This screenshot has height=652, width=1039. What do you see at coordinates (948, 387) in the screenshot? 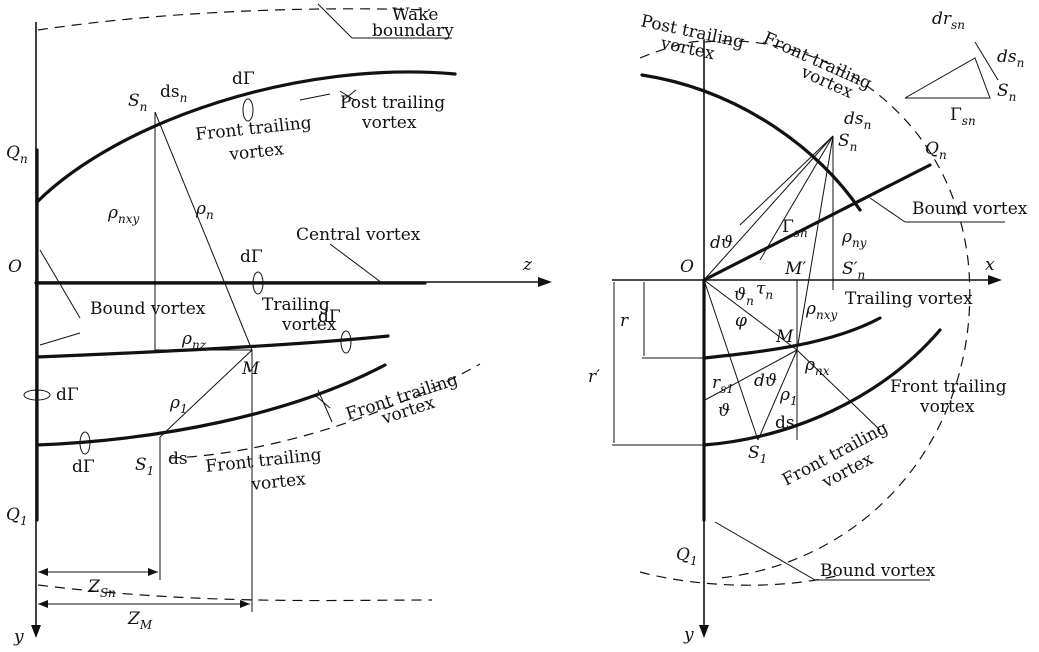
I see `r-front-trailing-right-1: Front trailing` at bounding box center [948, 387].